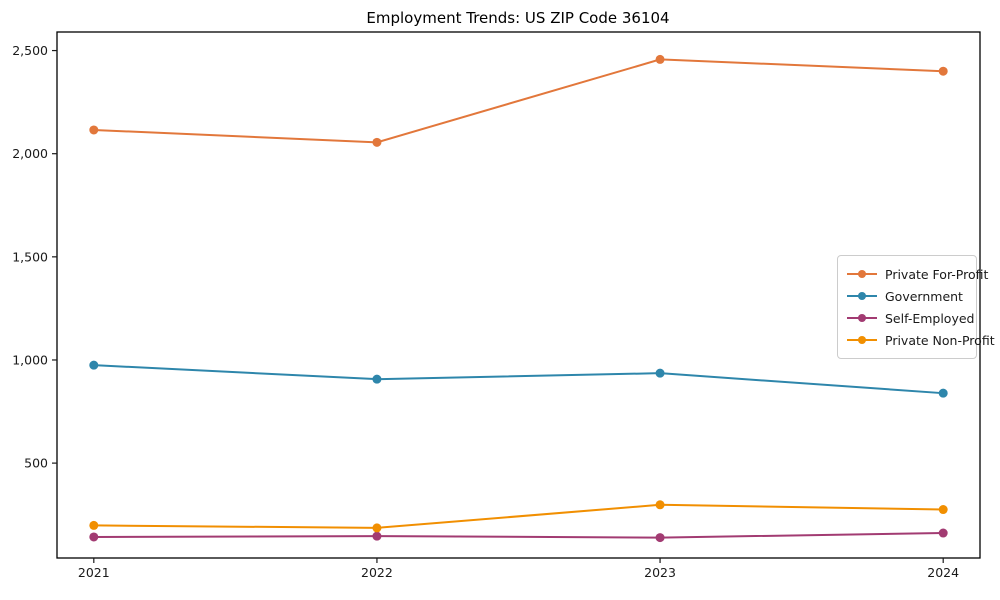 The image size is (1000, 600). Describe the element at coordinates (924, 296) in the screenshot. I see `legend-item-label: Government` at that location.